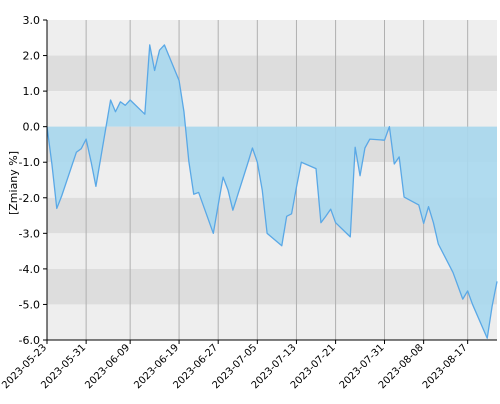 The width and height of the screenshot is (500, 404). I want to click on y-tick-labels: 3.0 2.0 1.0 0.0 -1.0 -2.0 -3.0 -4.0 -5.0 -6.0, so click(29, 180).